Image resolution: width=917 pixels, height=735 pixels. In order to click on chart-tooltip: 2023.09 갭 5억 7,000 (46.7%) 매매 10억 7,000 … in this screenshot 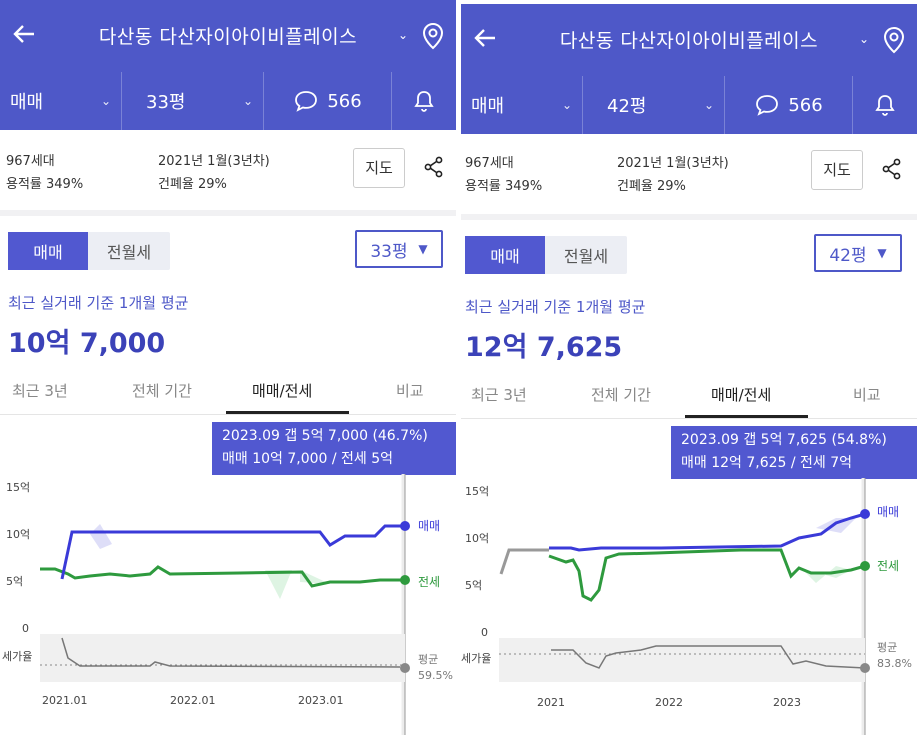, I will do `click(334, 448)`.